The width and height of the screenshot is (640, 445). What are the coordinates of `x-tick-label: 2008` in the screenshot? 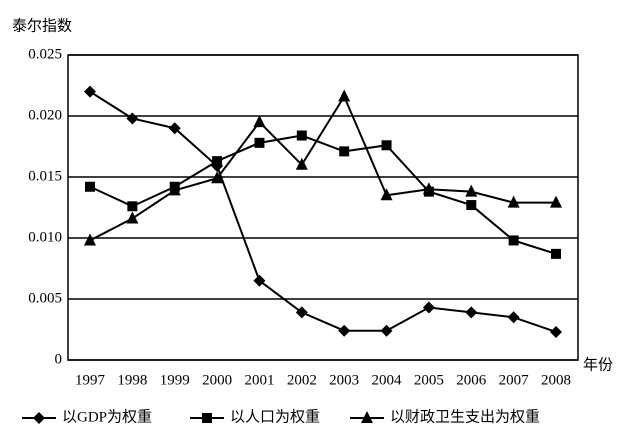 It's located at (556, 380).